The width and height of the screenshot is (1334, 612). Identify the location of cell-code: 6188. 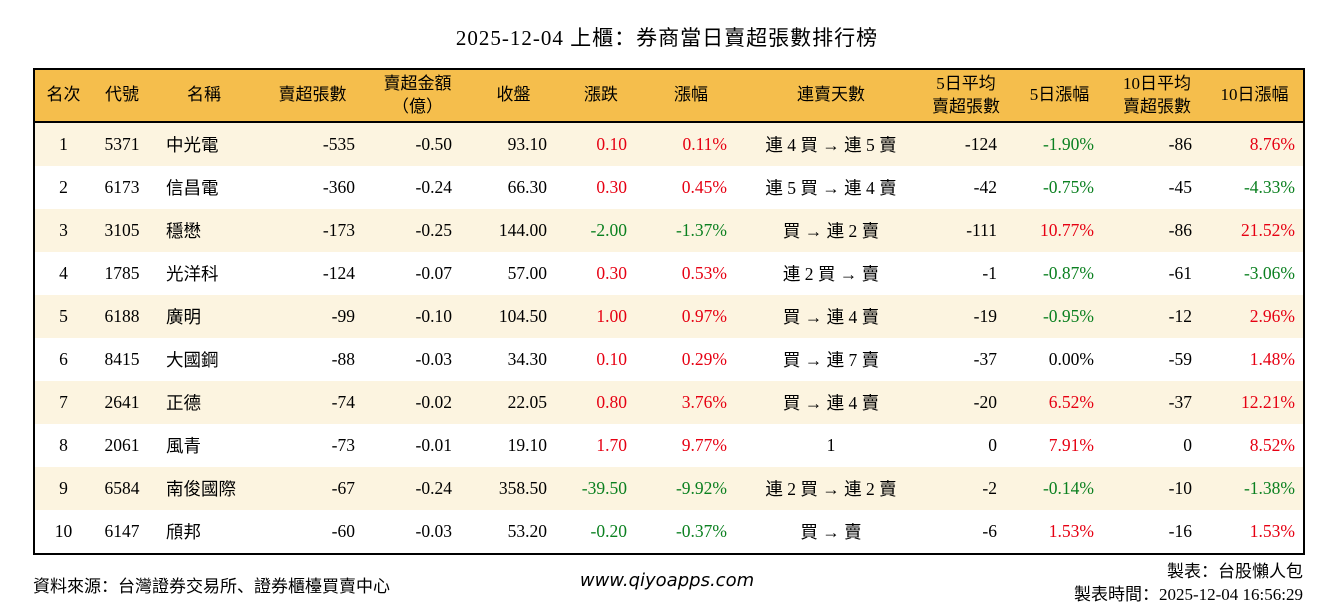
(122, 316).